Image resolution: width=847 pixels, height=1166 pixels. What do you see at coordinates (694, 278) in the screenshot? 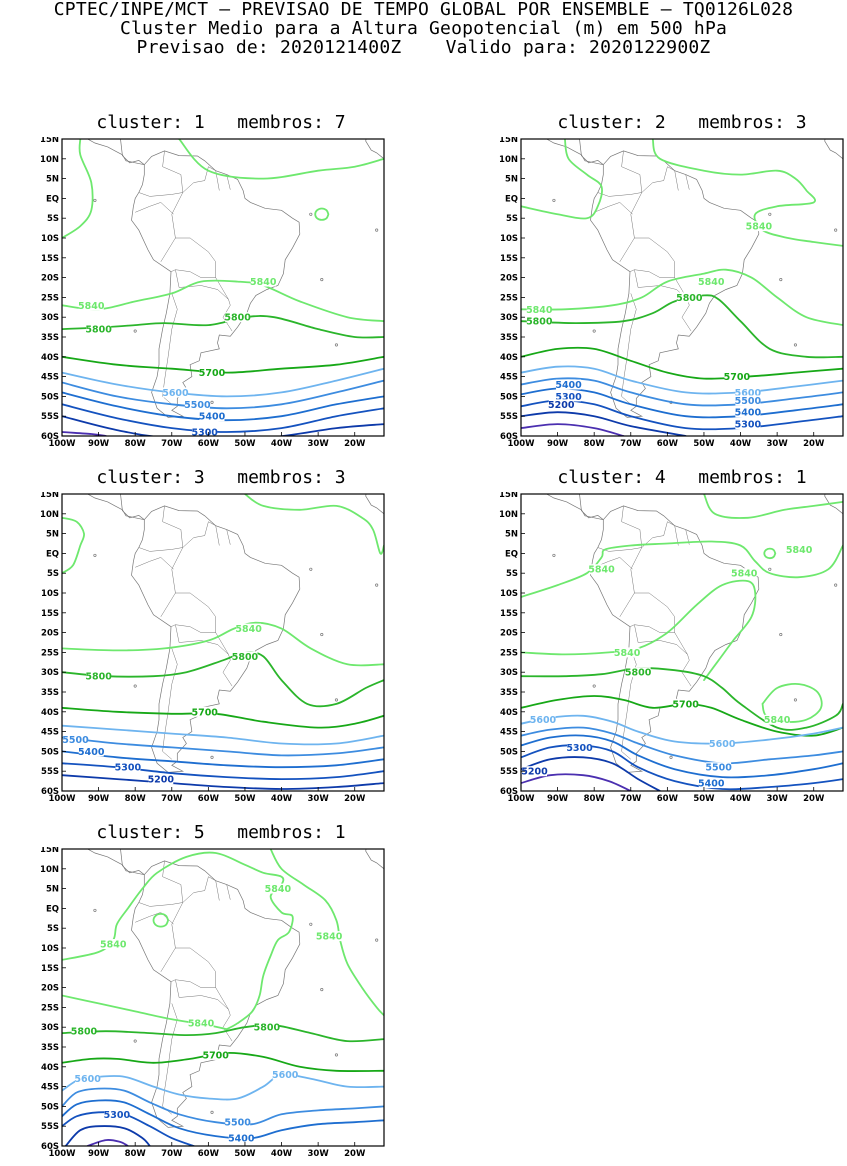
I see `coastlines` at bounding box center [694, 278].